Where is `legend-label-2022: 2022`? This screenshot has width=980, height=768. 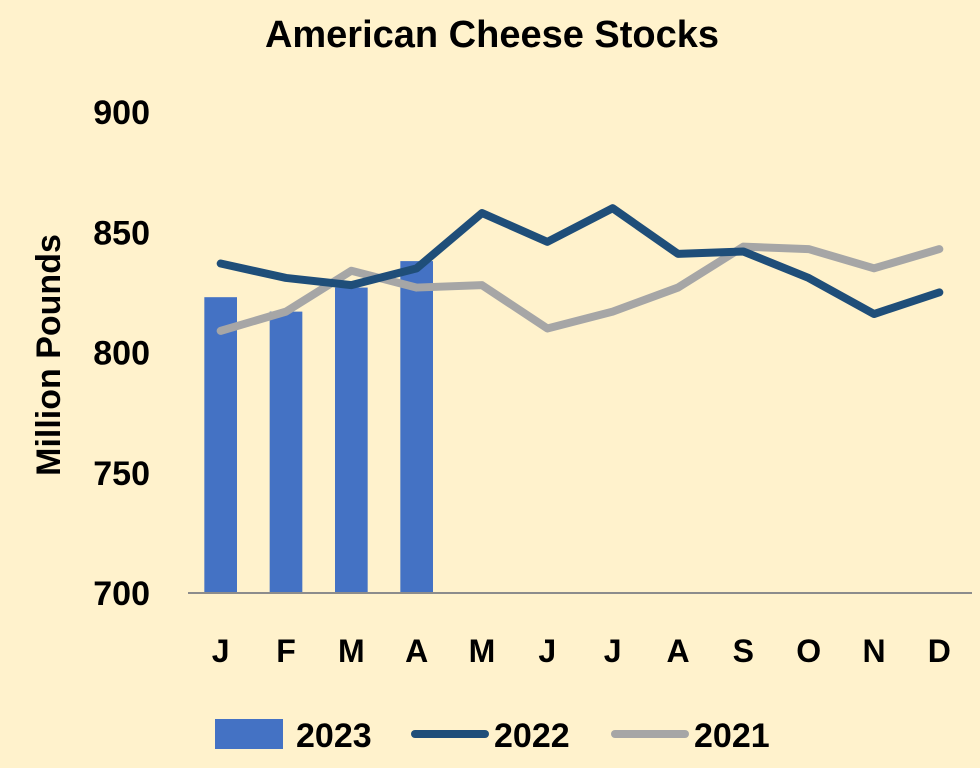 legend-label-2022: 2022 is located at coordinates (532, 736).